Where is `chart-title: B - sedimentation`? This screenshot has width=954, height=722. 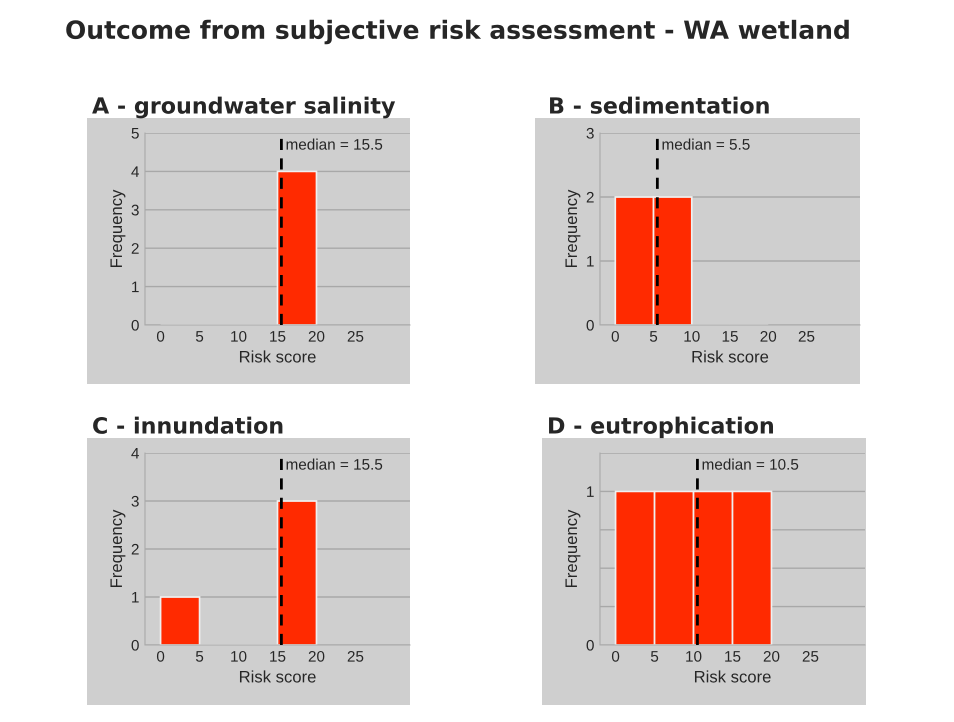 chart-title: B - sedimentation is located at coordinates (659, 105).